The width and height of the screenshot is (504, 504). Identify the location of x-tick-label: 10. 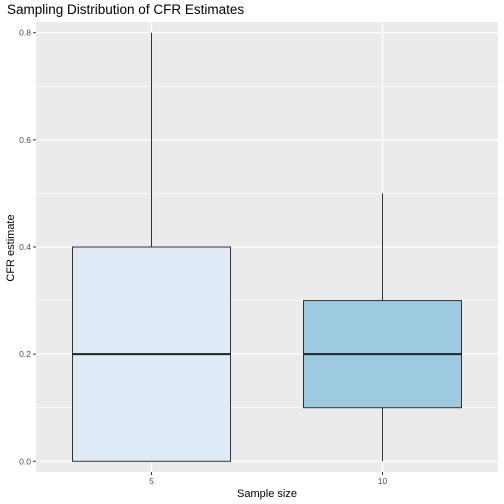
(383, 481).